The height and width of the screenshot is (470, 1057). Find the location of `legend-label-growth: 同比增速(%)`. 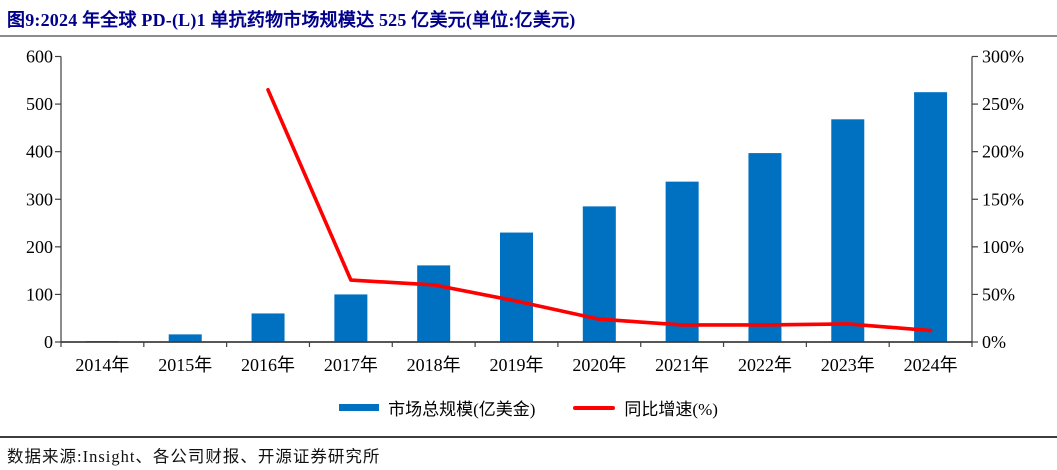

legend-label-growth: 同比增速(%) is located at coordinates (671, 409).